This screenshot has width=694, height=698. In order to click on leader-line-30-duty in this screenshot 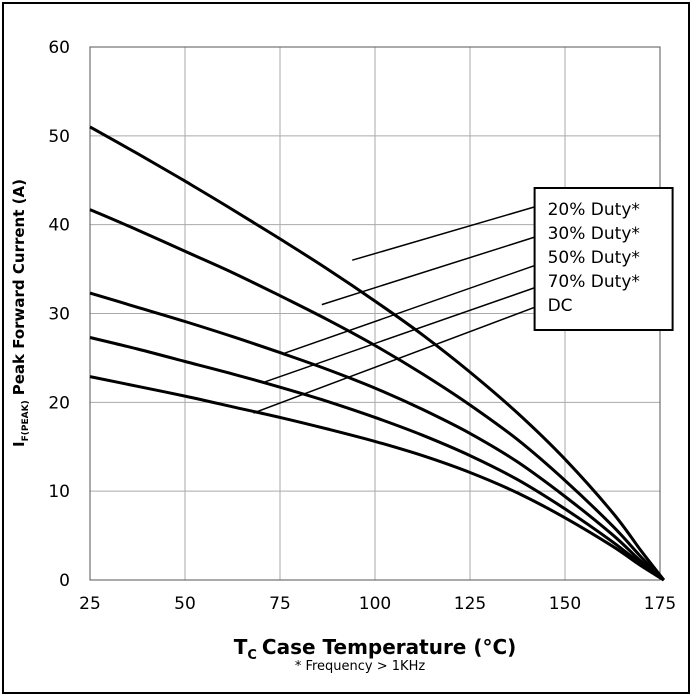, I will do `click(428, 271)`.